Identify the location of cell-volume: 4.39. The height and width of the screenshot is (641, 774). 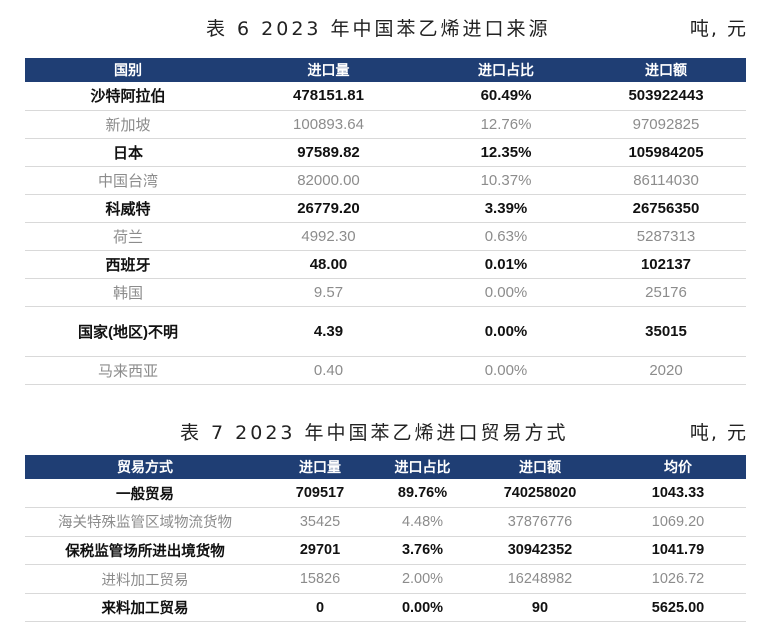
(328, 331).